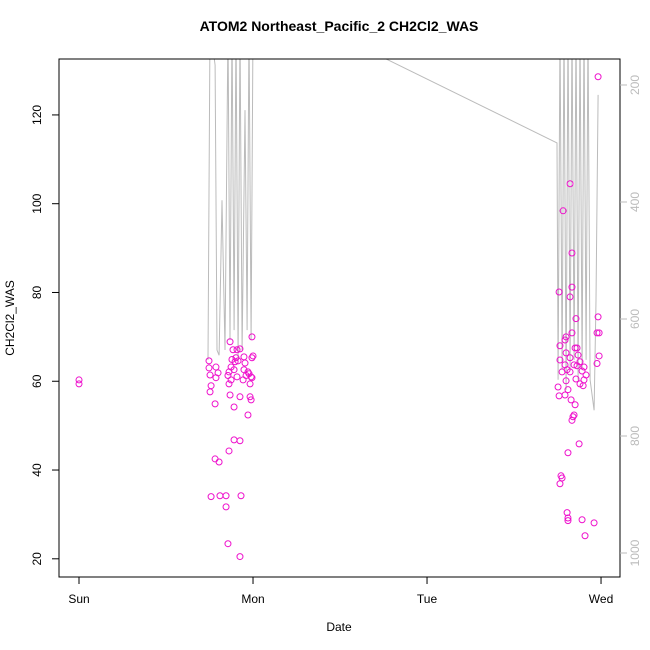 The image size is (650, 650). Describe the element at coordinates (37, 381) in the screenshot. I see `y-tick-label: 60` at that location.